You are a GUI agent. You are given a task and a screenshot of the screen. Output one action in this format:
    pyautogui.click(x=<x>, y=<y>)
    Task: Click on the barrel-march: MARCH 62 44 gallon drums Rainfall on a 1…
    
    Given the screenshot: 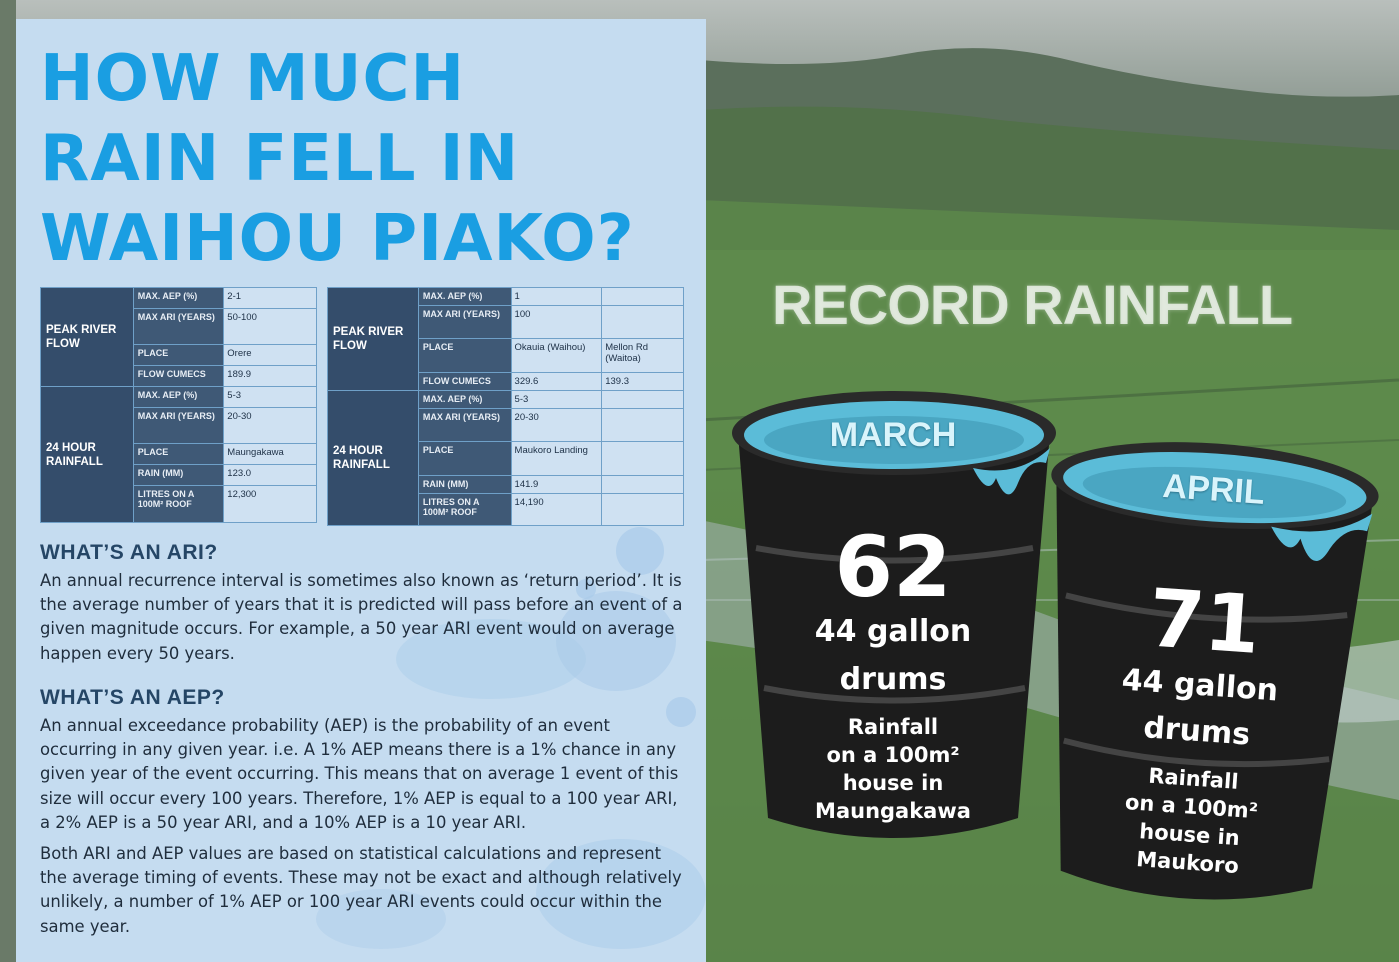 What is the action you would take?
    pyautogui.click(x=893, y=628)
    